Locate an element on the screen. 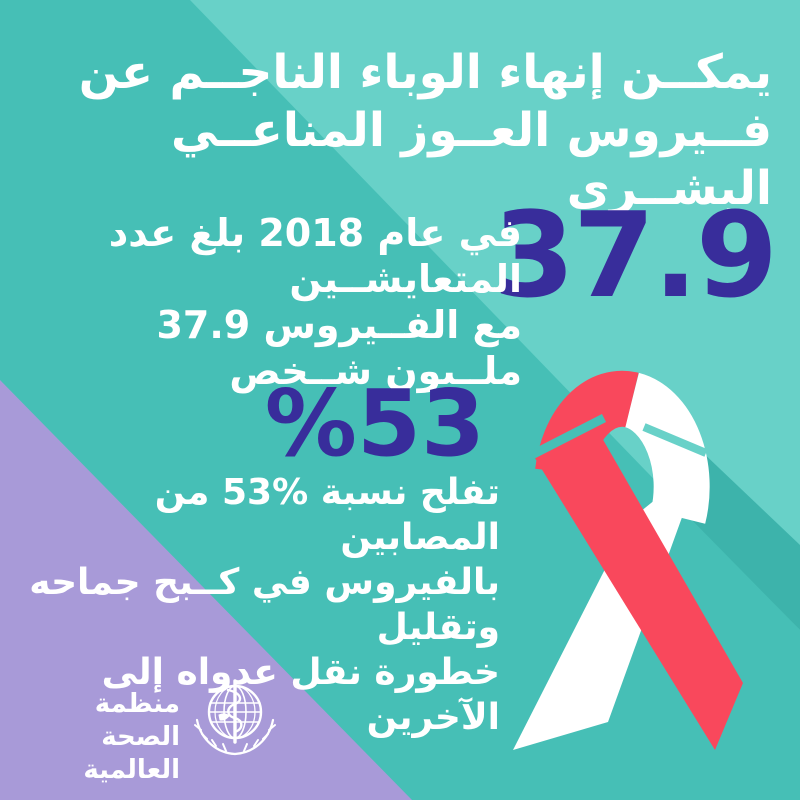 The width and height of the screenshot is (800, 800). title-line-1: يمكــن إنهاء الوباء الناجــم عن is located at coordinates (425, 72).